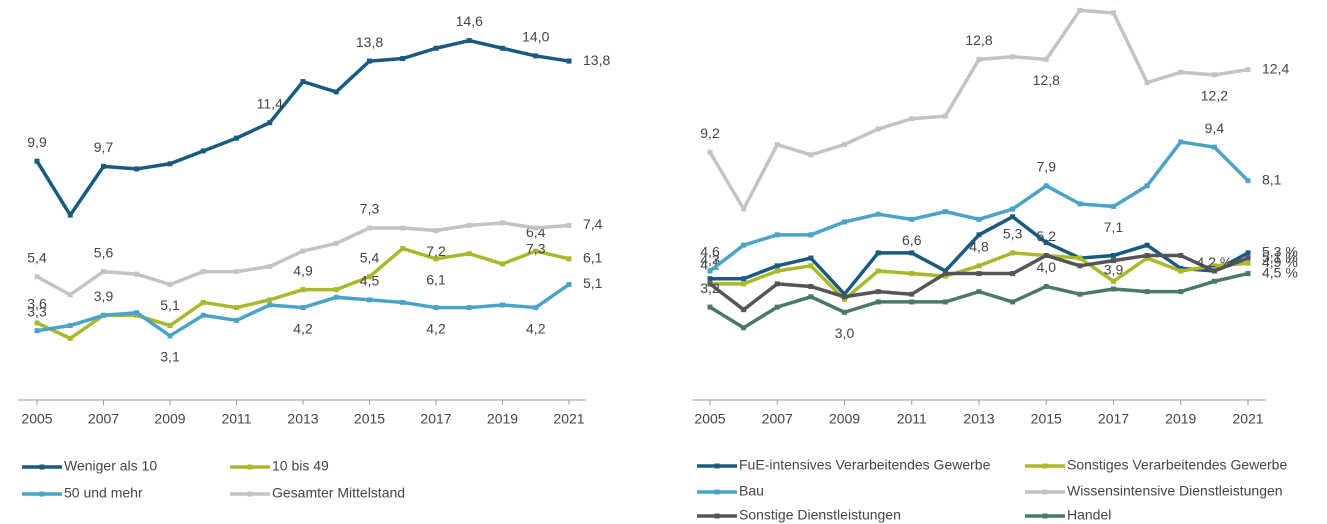  Describe the element at coordinates (845, 333) in the screenshot. I see `data-label: 3,0` at that location.